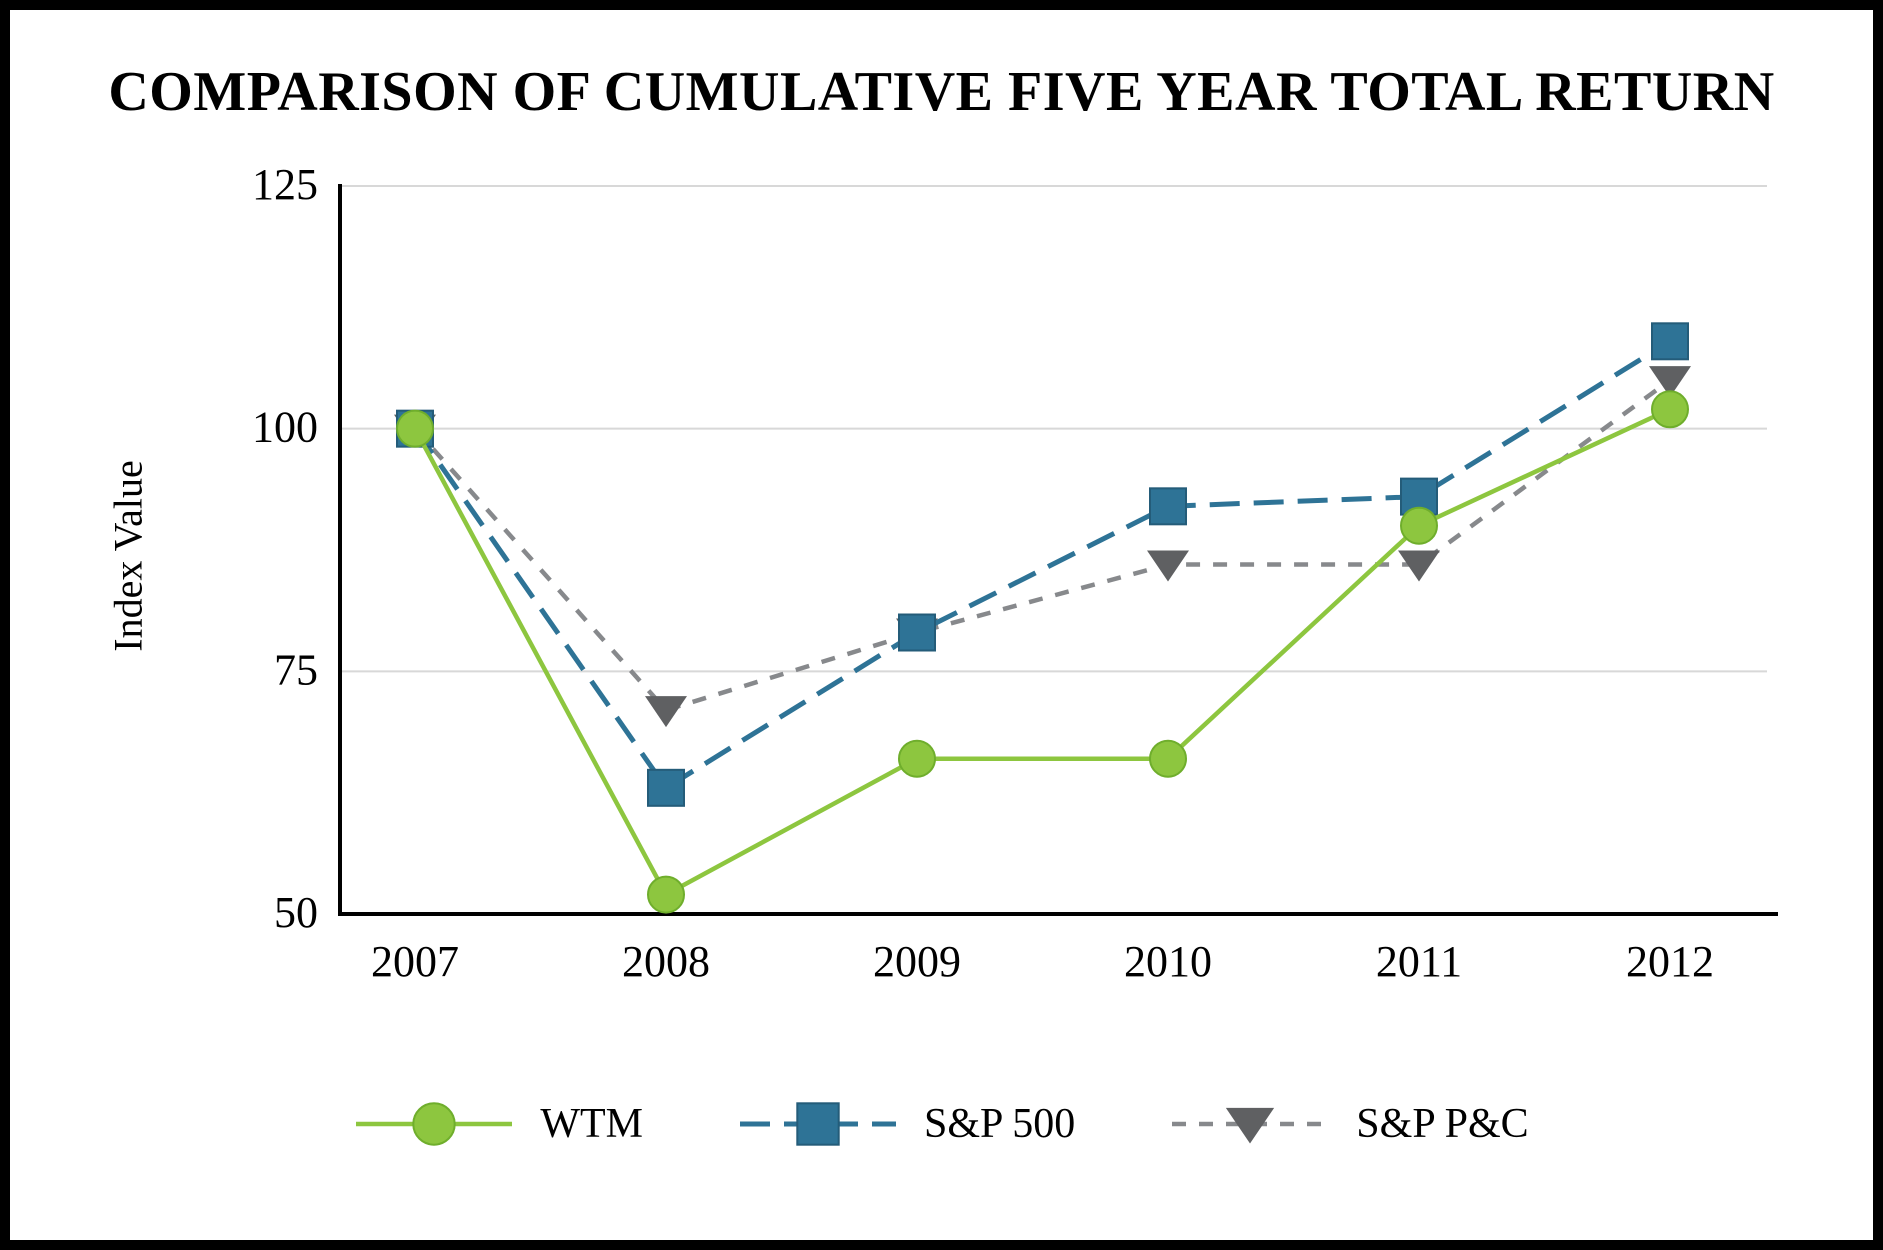  What do you see at coordinates (917, 632) in the screenshot?
I see `marker-s-p-500-2009` at bounding box center [917, 632].